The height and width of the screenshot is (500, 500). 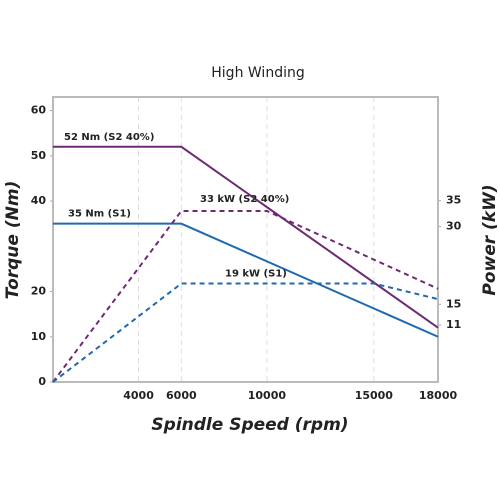 What do you see at coordinates (374, 395) in the screenshot?
I see `x-tick-label: 15000` at bounding box center [374, 395].